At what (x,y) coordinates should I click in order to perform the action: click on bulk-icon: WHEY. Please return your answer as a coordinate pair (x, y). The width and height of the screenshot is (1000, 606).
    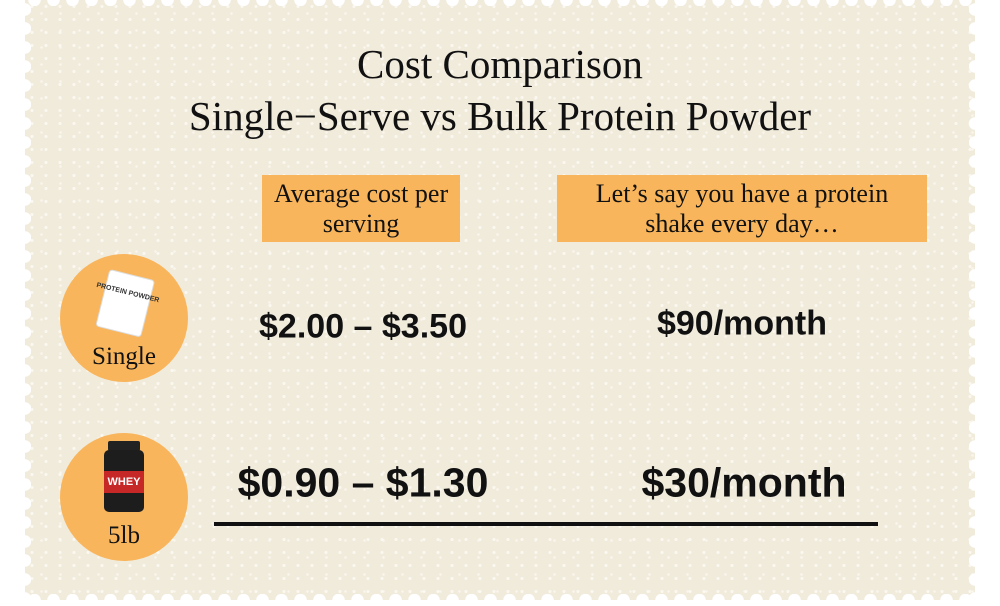
    Looking at the image, I should click on (124, 497).